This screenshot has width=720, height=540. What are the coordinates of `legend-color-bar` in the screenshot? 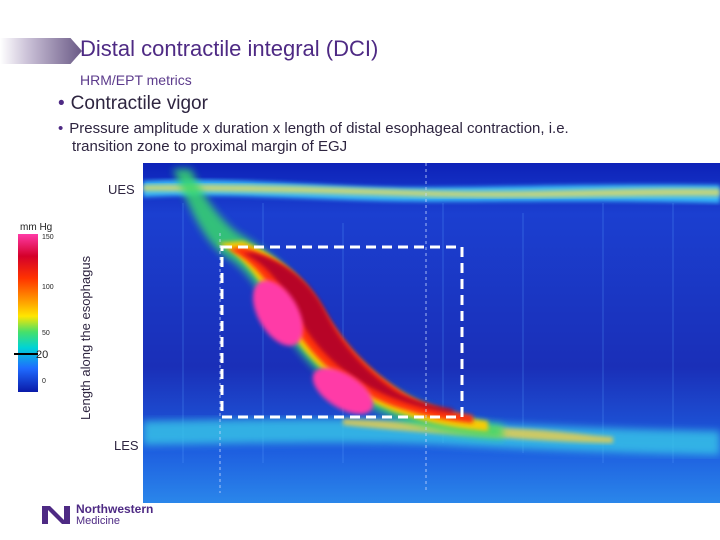 It's located at (28, 313).